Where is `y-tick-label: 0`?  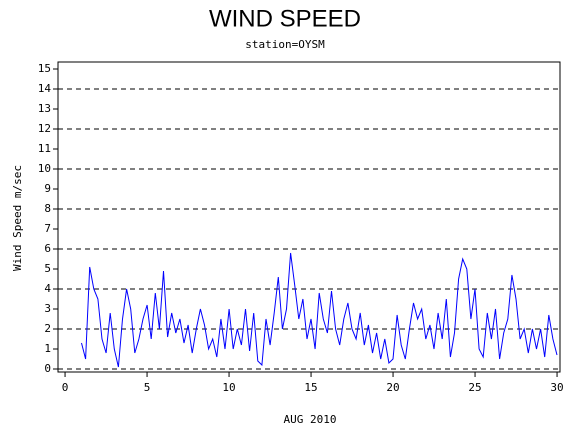
y-tick-label: 0 is located at coordinates (47, 368).